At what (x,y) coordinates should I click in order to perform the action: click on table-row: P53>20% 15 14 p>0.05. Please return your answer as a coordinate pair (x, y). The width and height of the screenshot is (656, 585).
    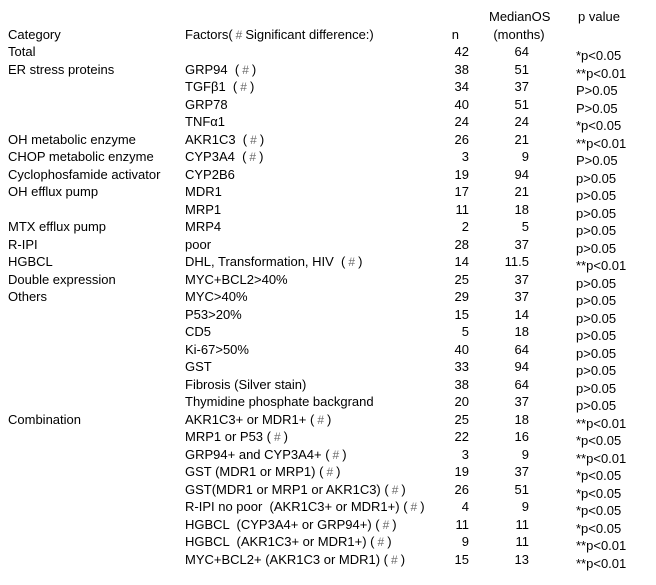
    Looking at the image, I should click on (328, 316).